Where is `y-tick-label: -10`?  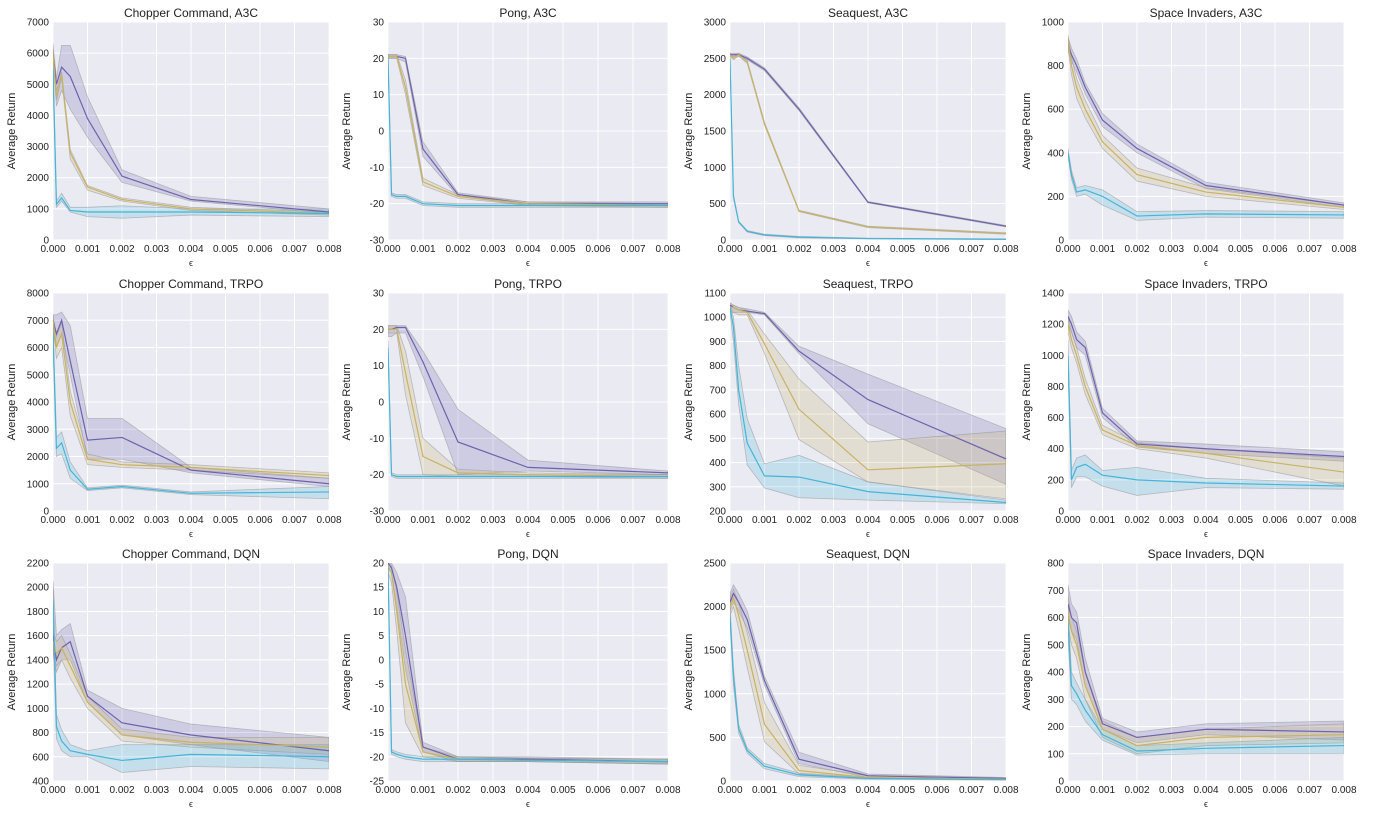 y-tick-label: -10 is located at coordinates (377, 709).